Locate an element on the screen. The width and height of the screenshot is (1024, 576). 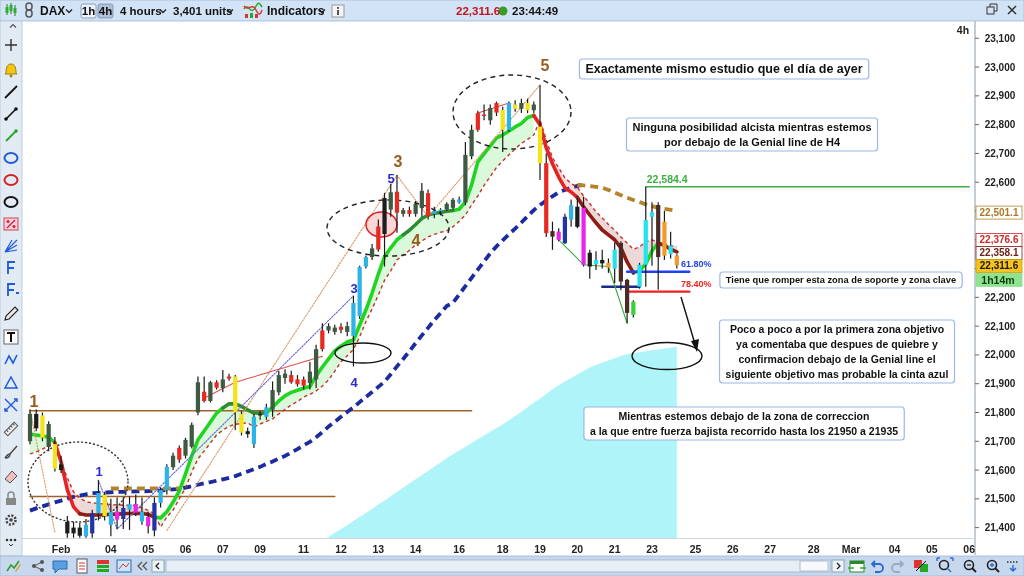
text: 23:44:49 is located at coordinates (535, 11).